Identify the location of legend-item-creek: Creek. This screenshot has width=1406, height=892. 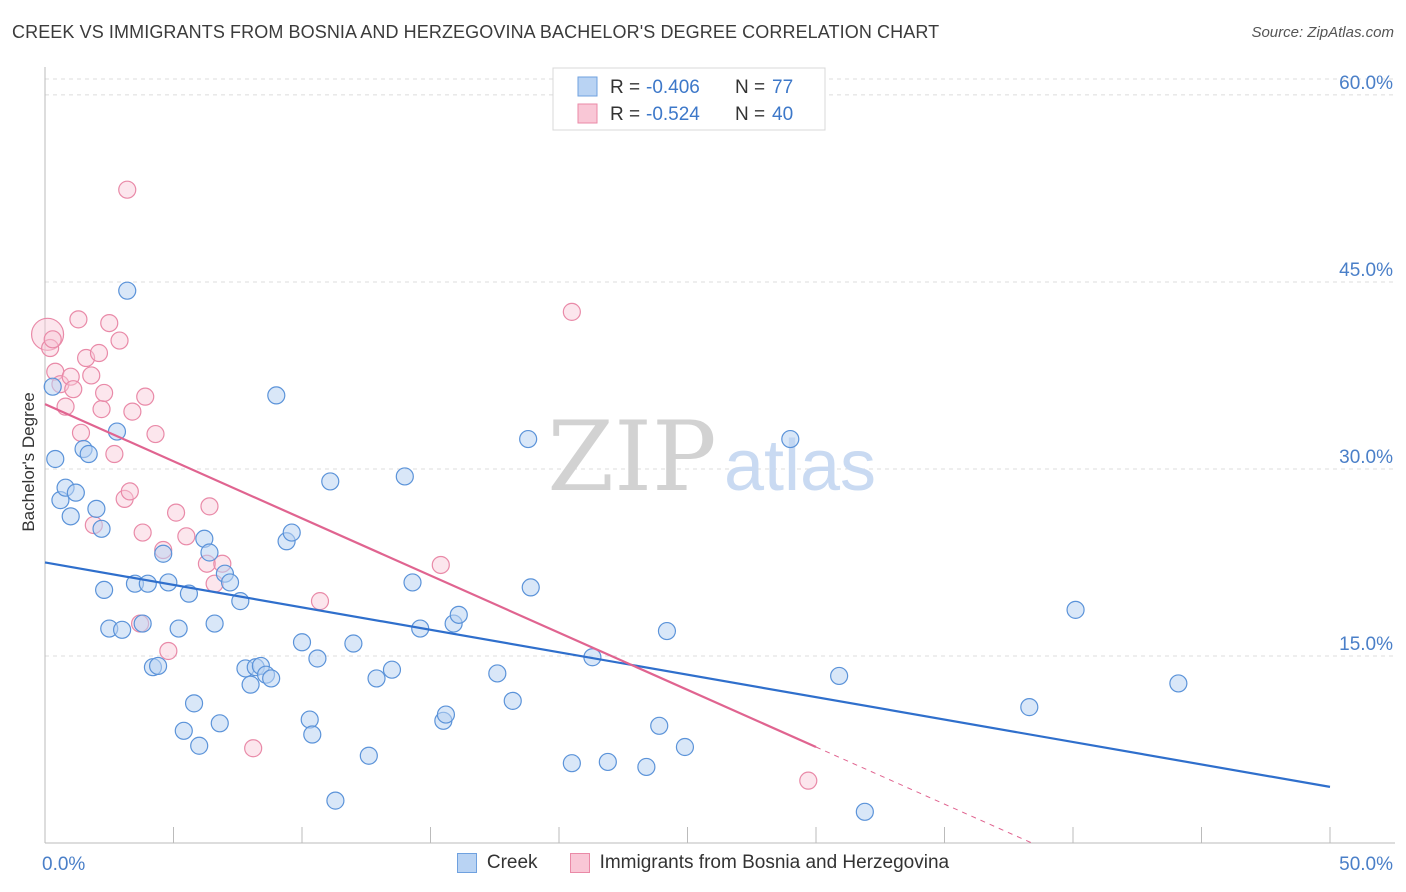
(497, 863).